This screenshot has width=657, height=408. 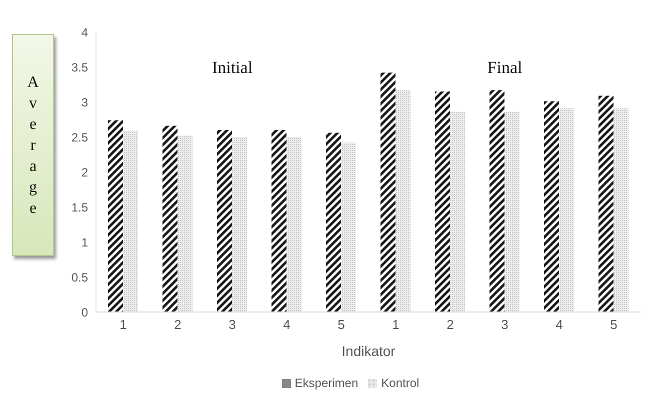 I want to click on y-axis-title: Average, so click(x=33, y=145).